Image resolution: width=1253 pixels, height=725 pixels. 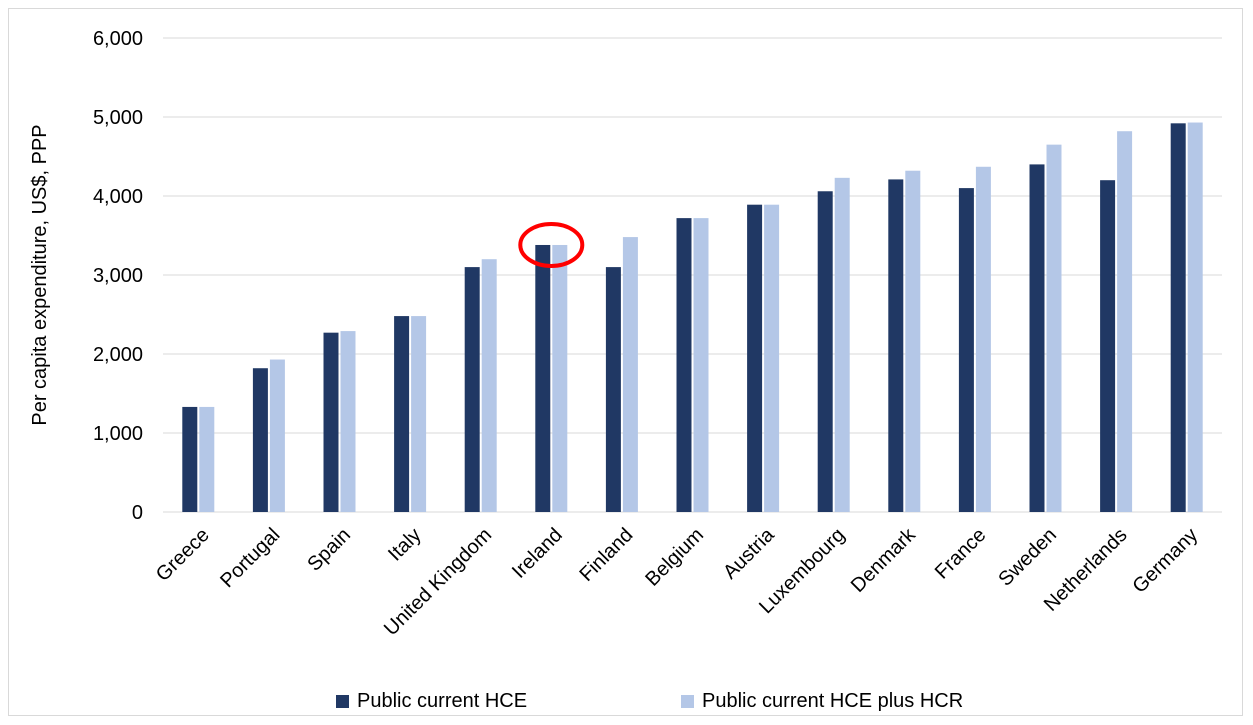 What do you see at coordinates (1027, 557) in the screenshot?
I see `x-tick-label: Sweden` at bounding box center [1027, 557].